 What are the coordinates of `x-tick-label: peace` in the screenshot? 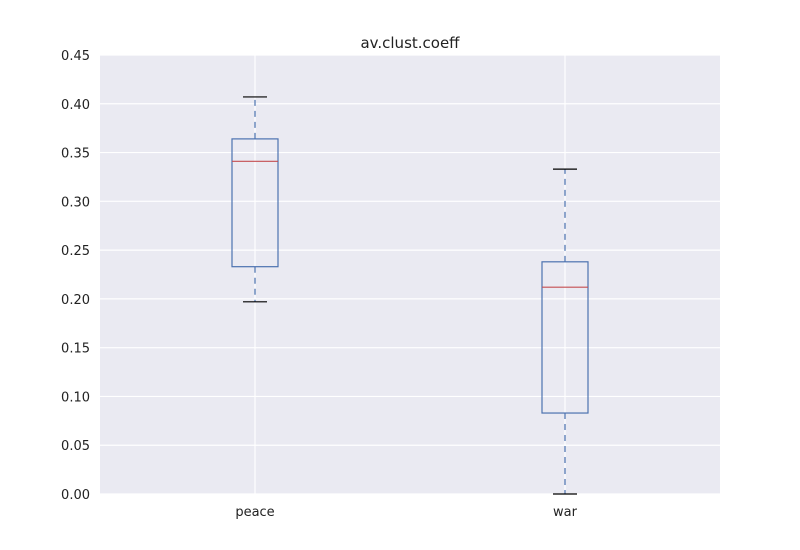 It's located at (254, 512).